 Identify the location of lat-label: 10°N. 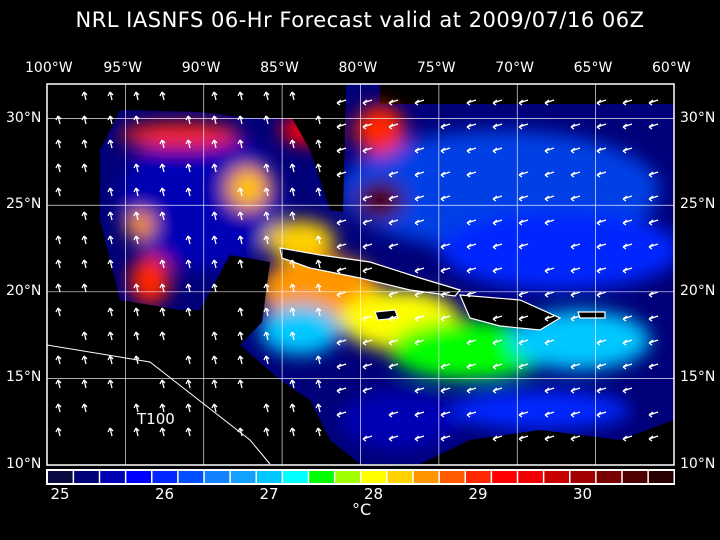
(698, 464).